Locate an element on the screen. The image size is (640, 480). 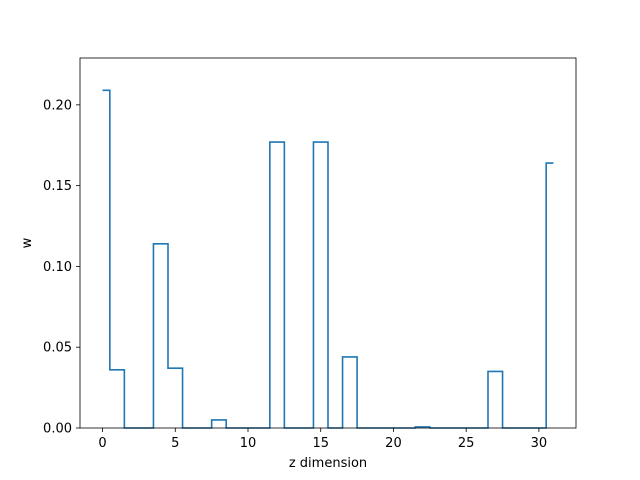
x-tick-label: 10 is located at coordinates (248, 443).